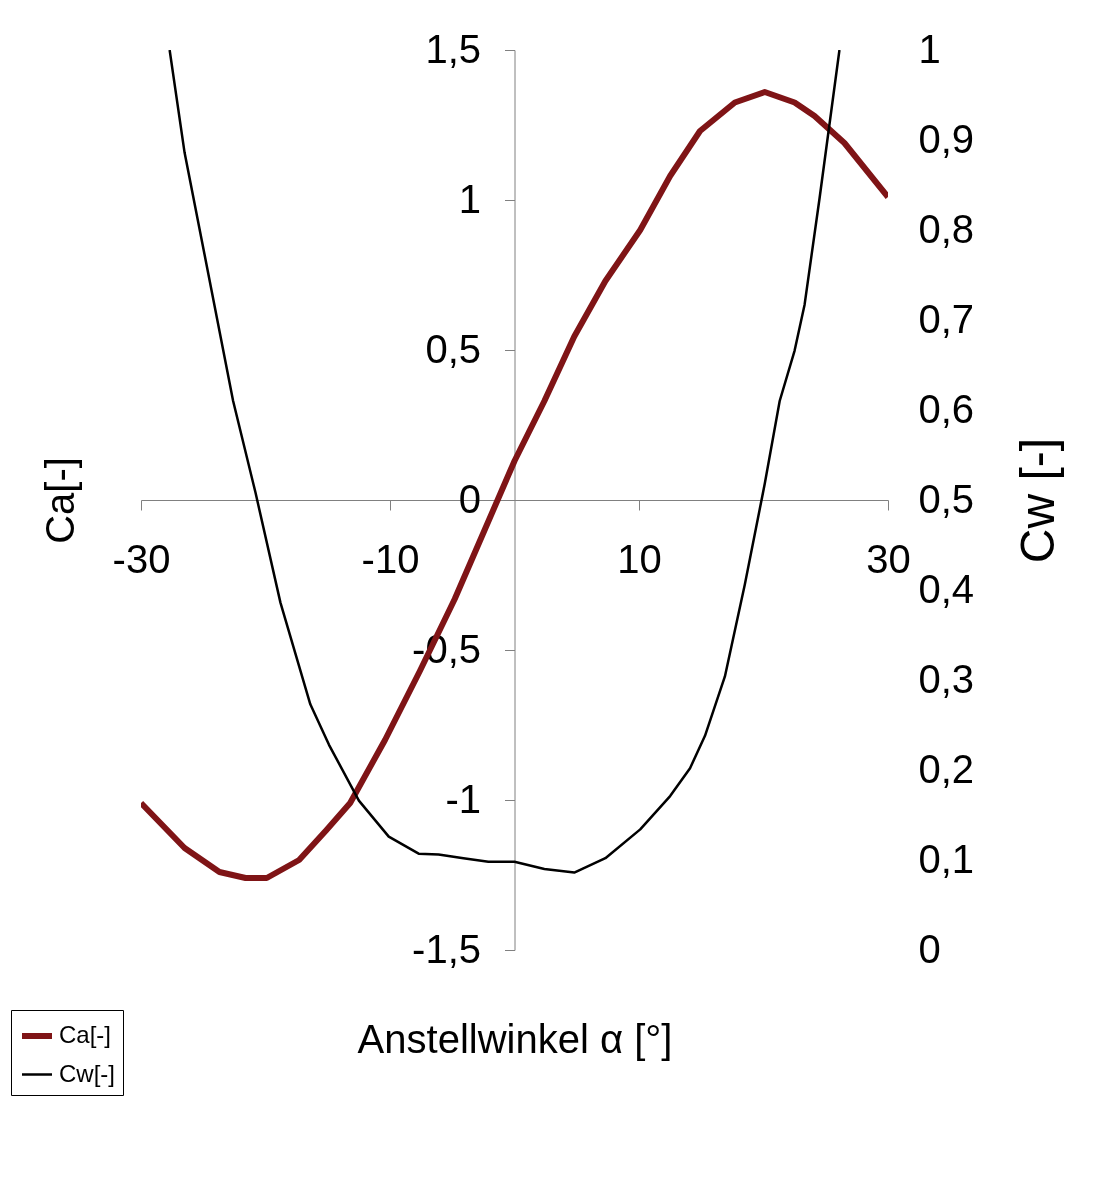 The height and width of the screenshot is (1181, 1099). Describe the element at coordinates (946, 588) in the screenshot. I see `y2-tick-label: 0,4` at that location.